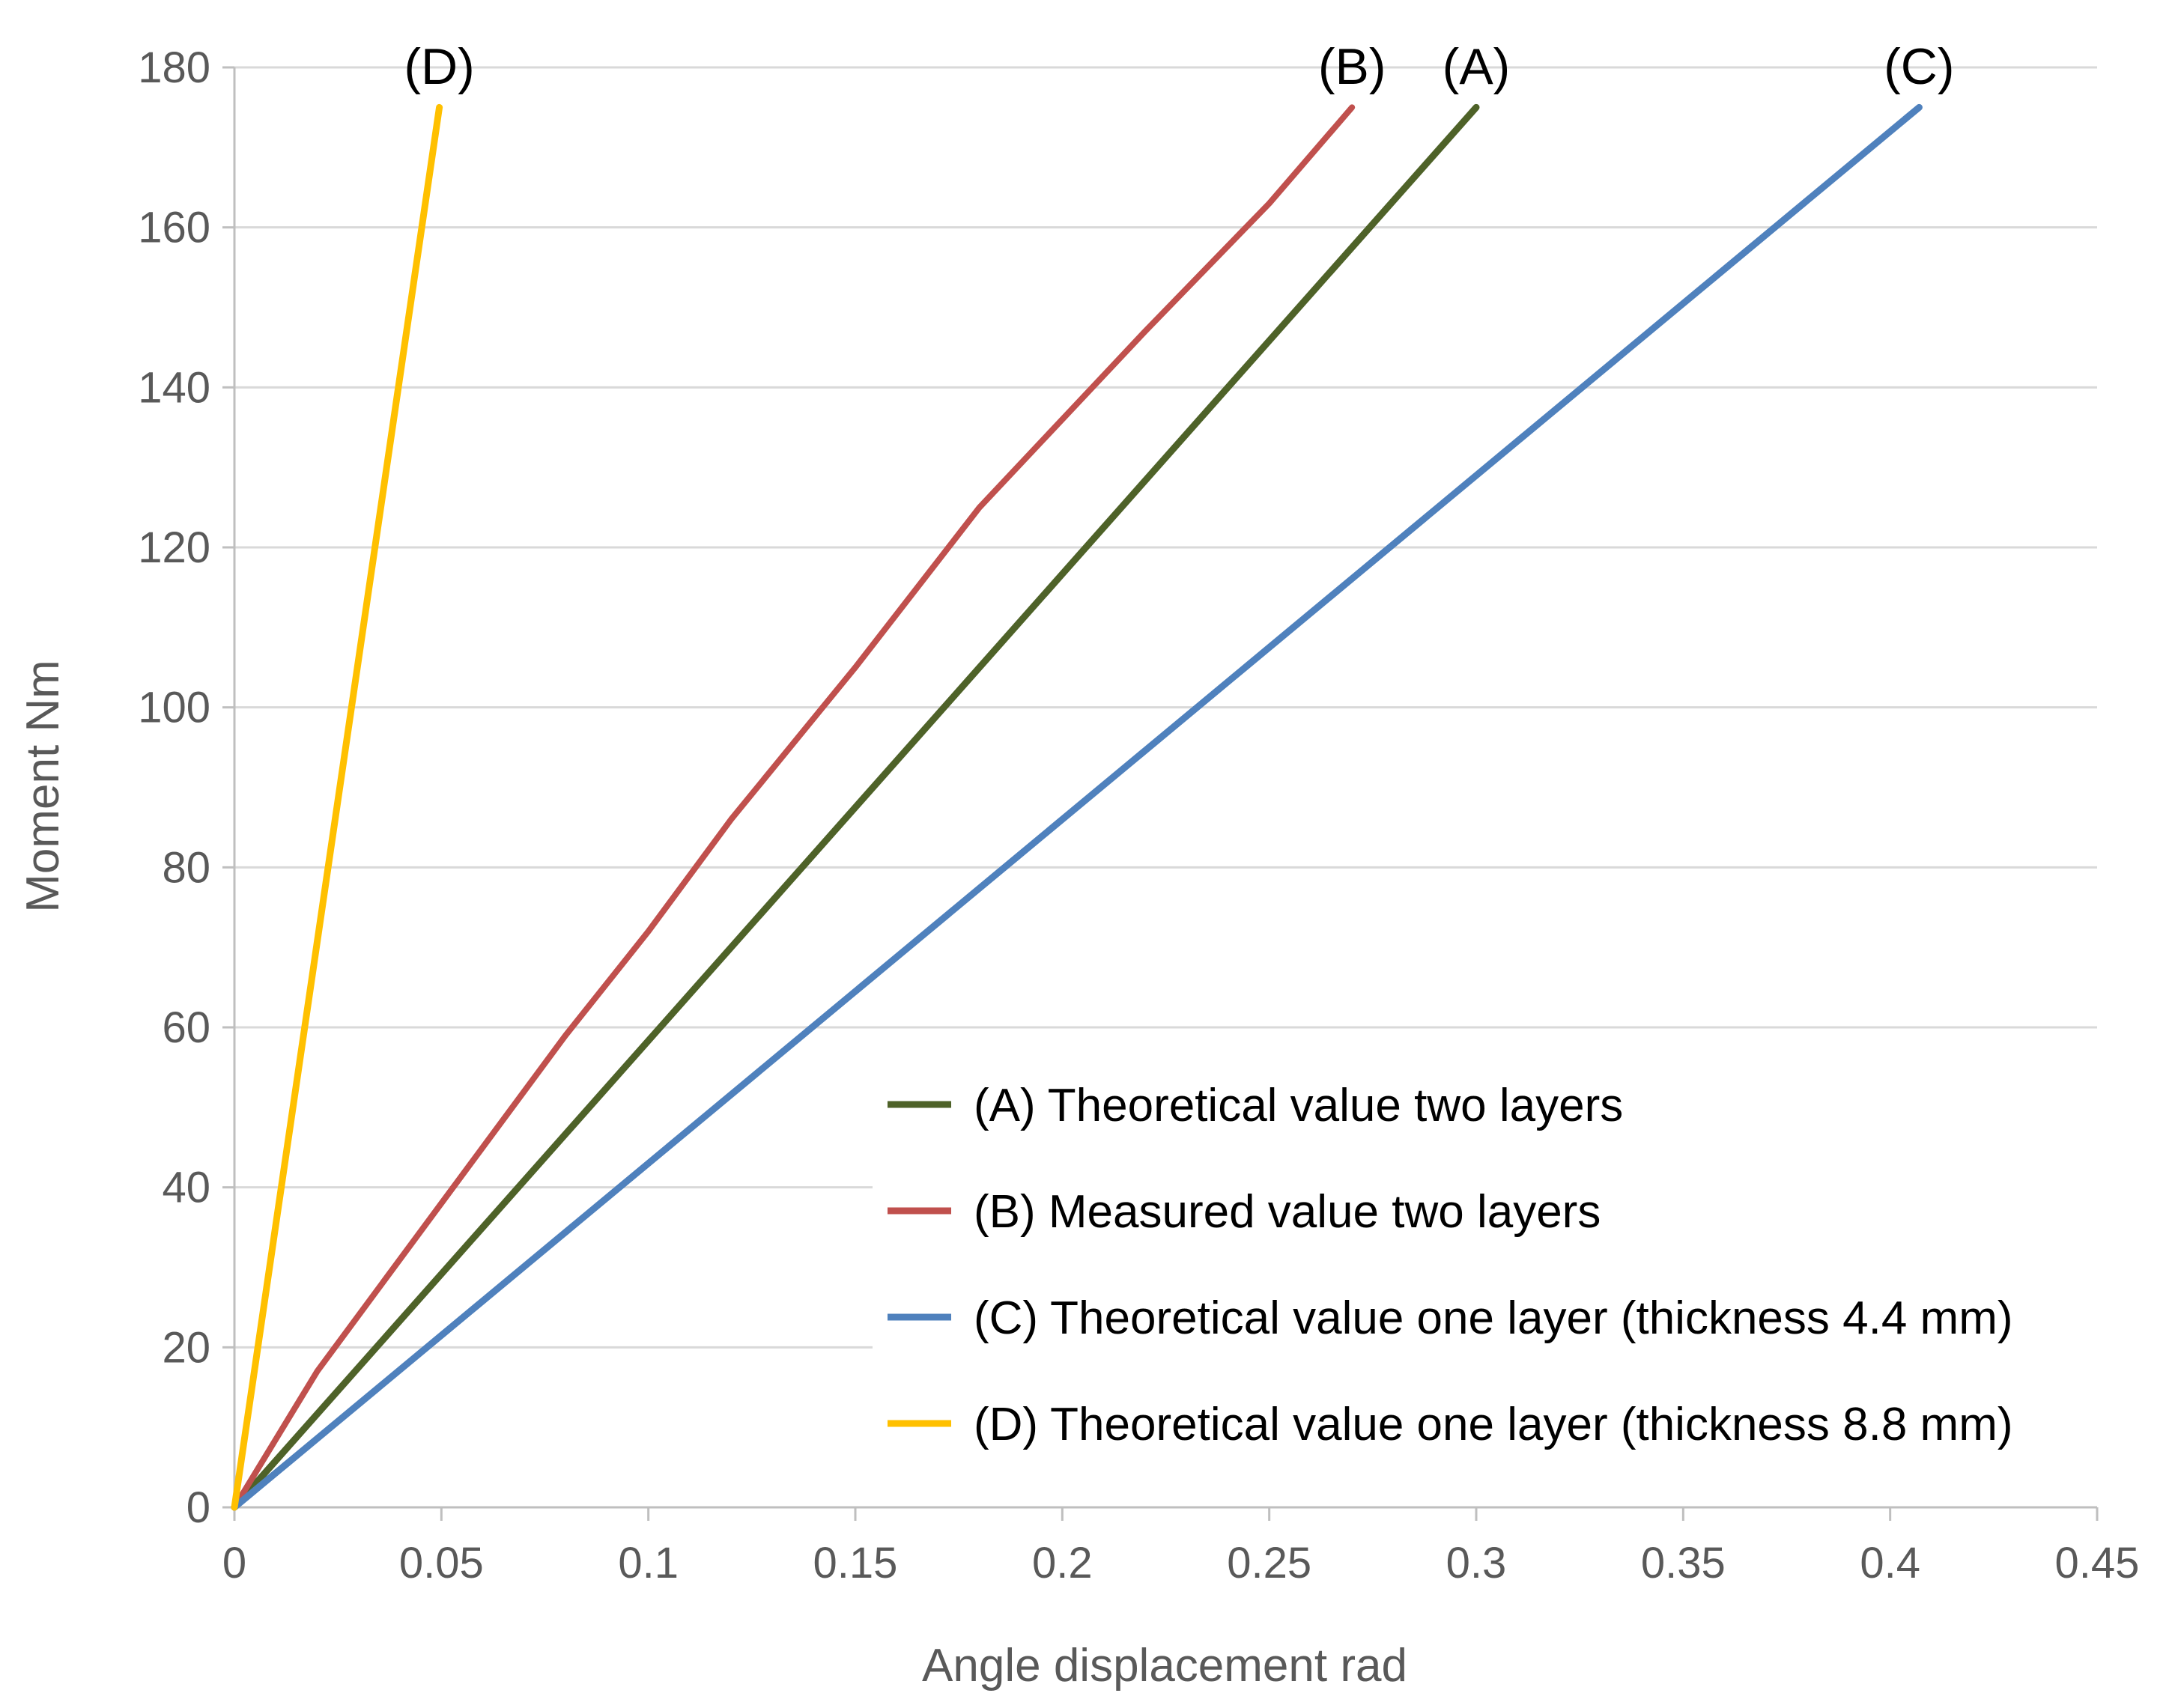  Describe the element at coordinates (186, 867) in the screenshot. I see `y-tick-label: 80` at that location.